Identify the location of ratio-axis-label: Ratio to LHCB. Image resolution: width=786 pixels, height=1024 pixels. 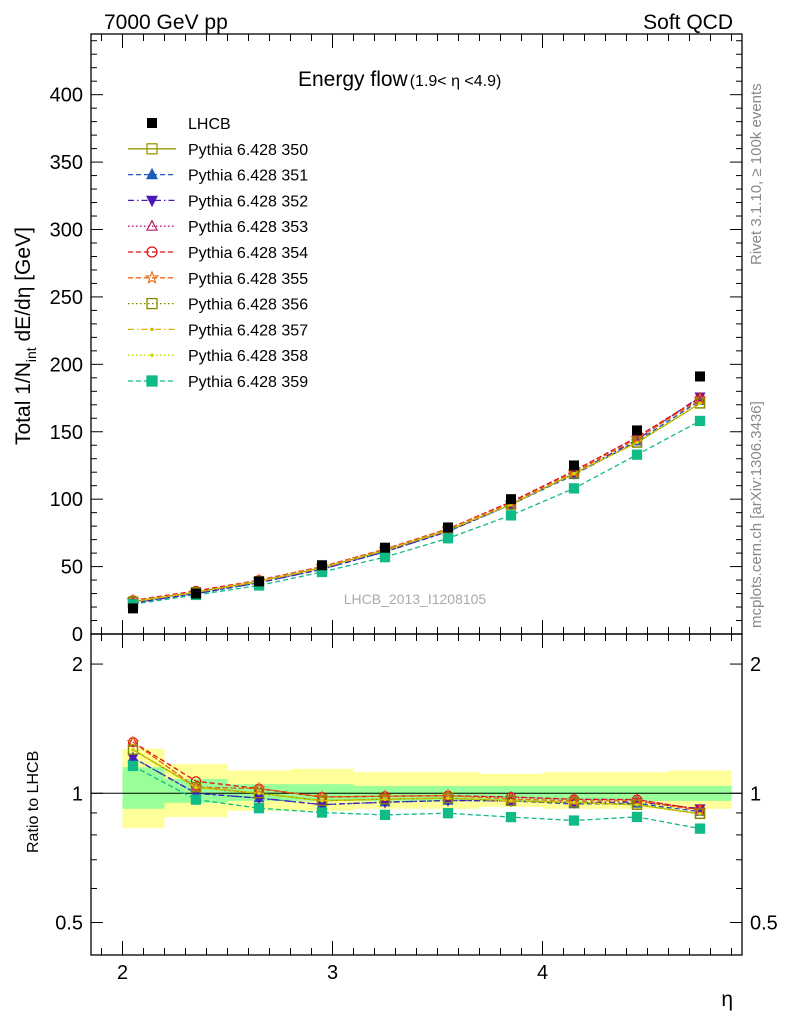
(33, 802).